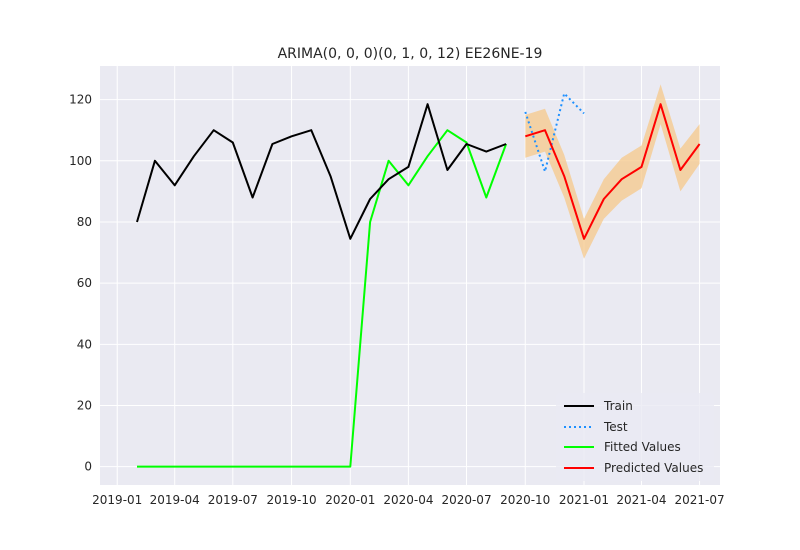  I want to click on train-line, so click(321, 171).